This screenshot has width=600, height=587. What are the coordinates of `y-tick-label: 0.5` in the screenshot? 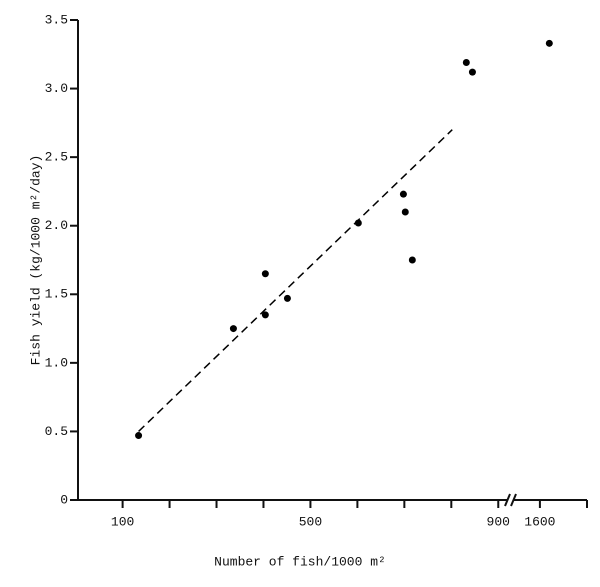 It's located at (56, 431).